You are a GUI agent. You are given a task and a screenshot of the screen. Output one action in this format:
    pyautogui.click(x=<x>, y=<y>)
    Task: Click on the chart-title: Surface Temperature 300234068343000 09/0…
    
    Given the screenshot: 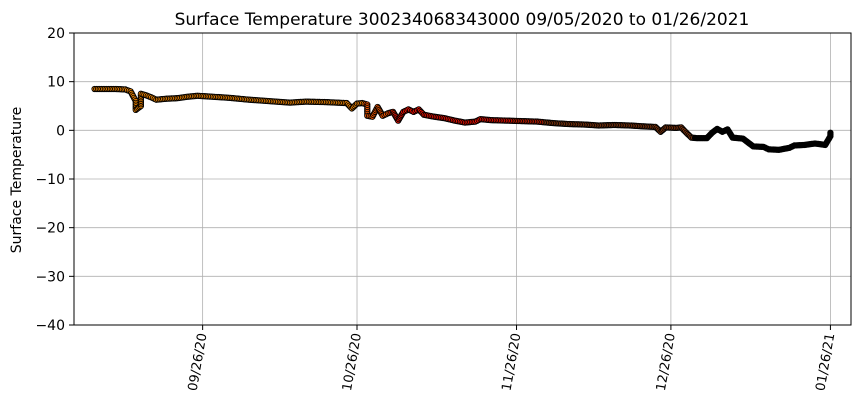 What is the action you would take?
    pyautogui.click(x=462, y=20)
    